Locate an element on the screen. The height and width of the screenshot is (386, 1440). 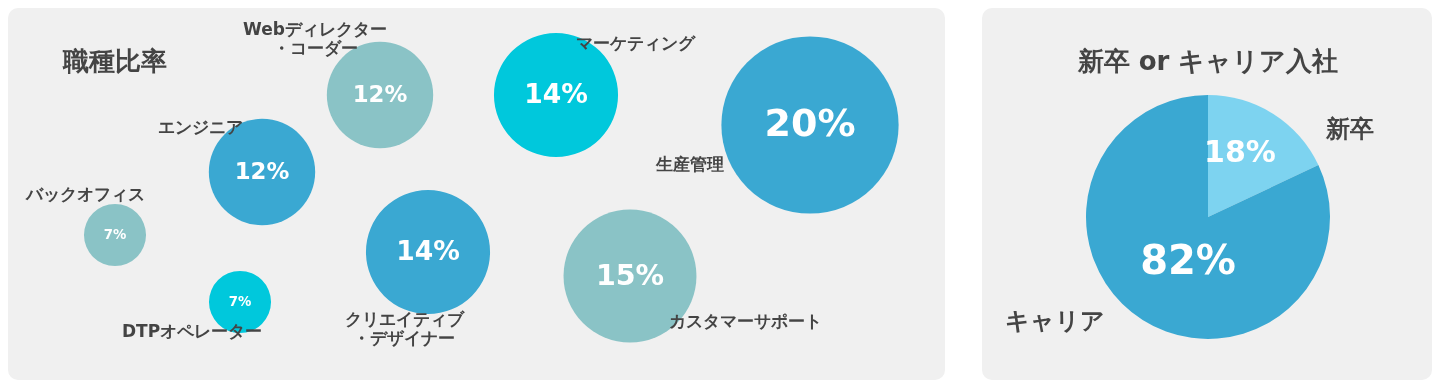
data-label: 15% is located at coordinates (630, 275).